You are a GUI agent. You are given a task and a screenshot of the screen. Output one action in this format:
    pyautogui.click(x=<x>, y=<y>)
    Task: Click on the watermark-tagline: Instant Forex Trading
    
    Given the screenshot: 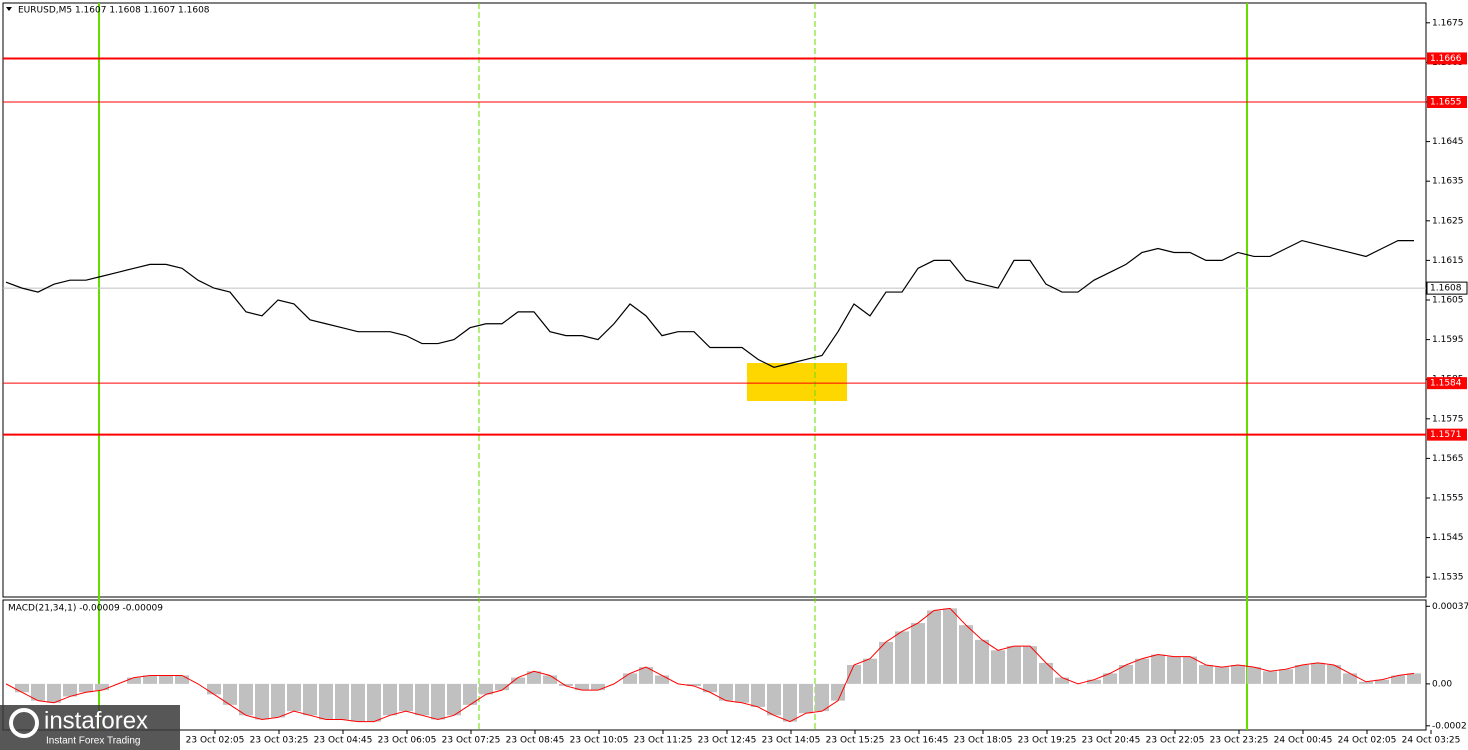 What is the action you would take?
    pyautogui.click(x=93, y=741)
    